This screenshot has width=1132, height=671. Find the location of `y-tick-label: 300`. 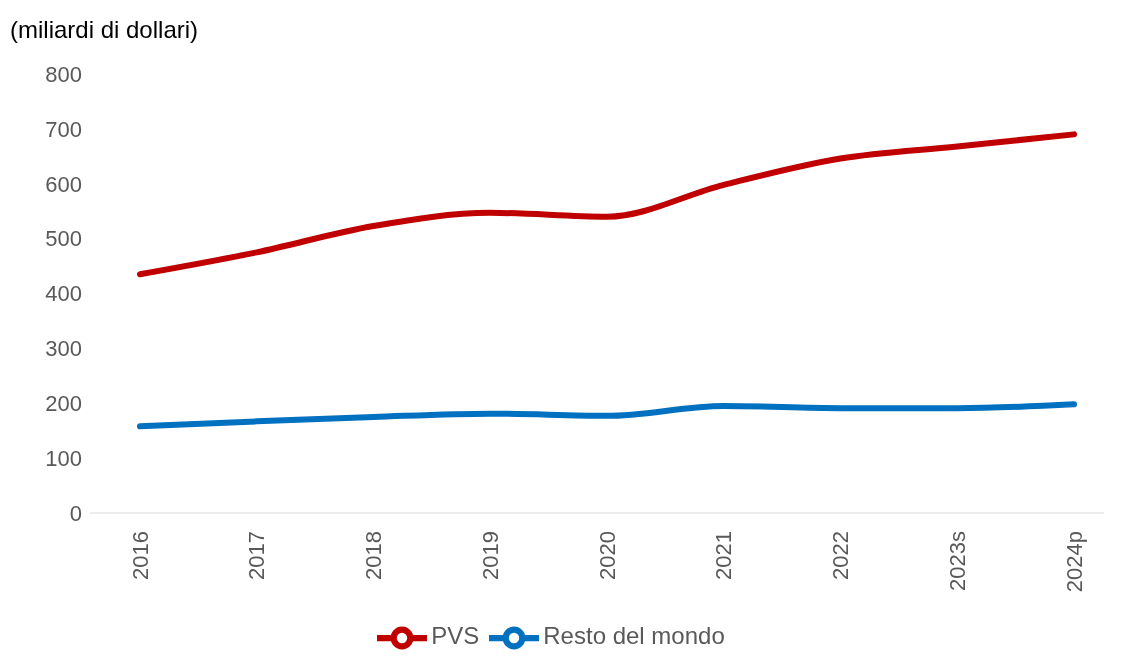

y-tick-label: 300 is located at coordinates (63, 349).